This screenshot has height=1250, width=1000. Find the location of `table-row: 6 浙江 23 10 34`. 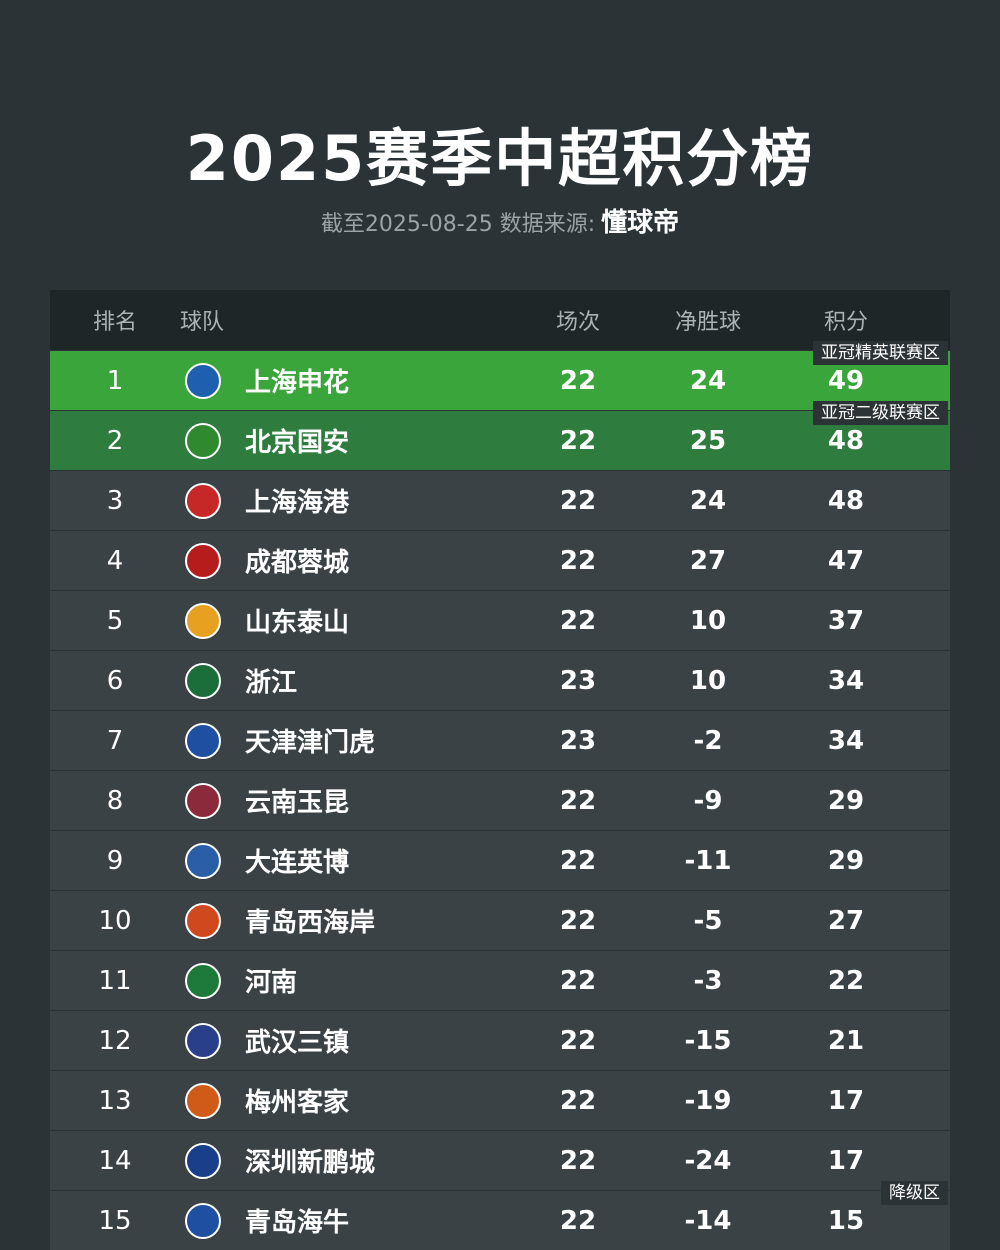

table-row: 6 浙江 23 10 34 is located at coordinates (500, 680).